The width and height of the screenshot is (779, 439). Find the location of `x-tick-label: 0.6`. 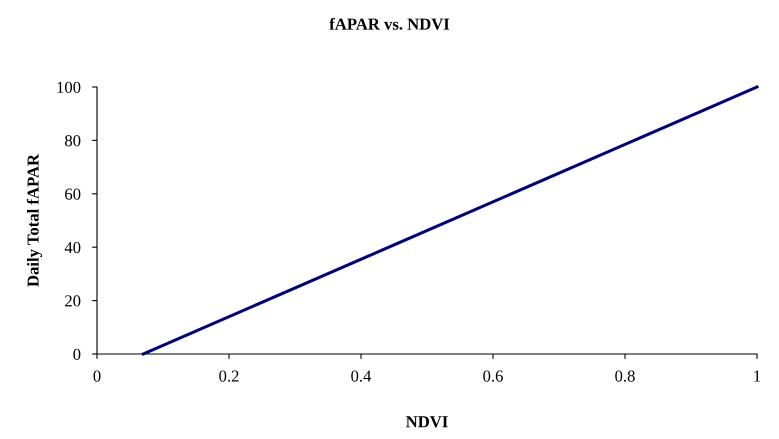

x-tick-label: 0.6 is located at coordinates (493, 376).